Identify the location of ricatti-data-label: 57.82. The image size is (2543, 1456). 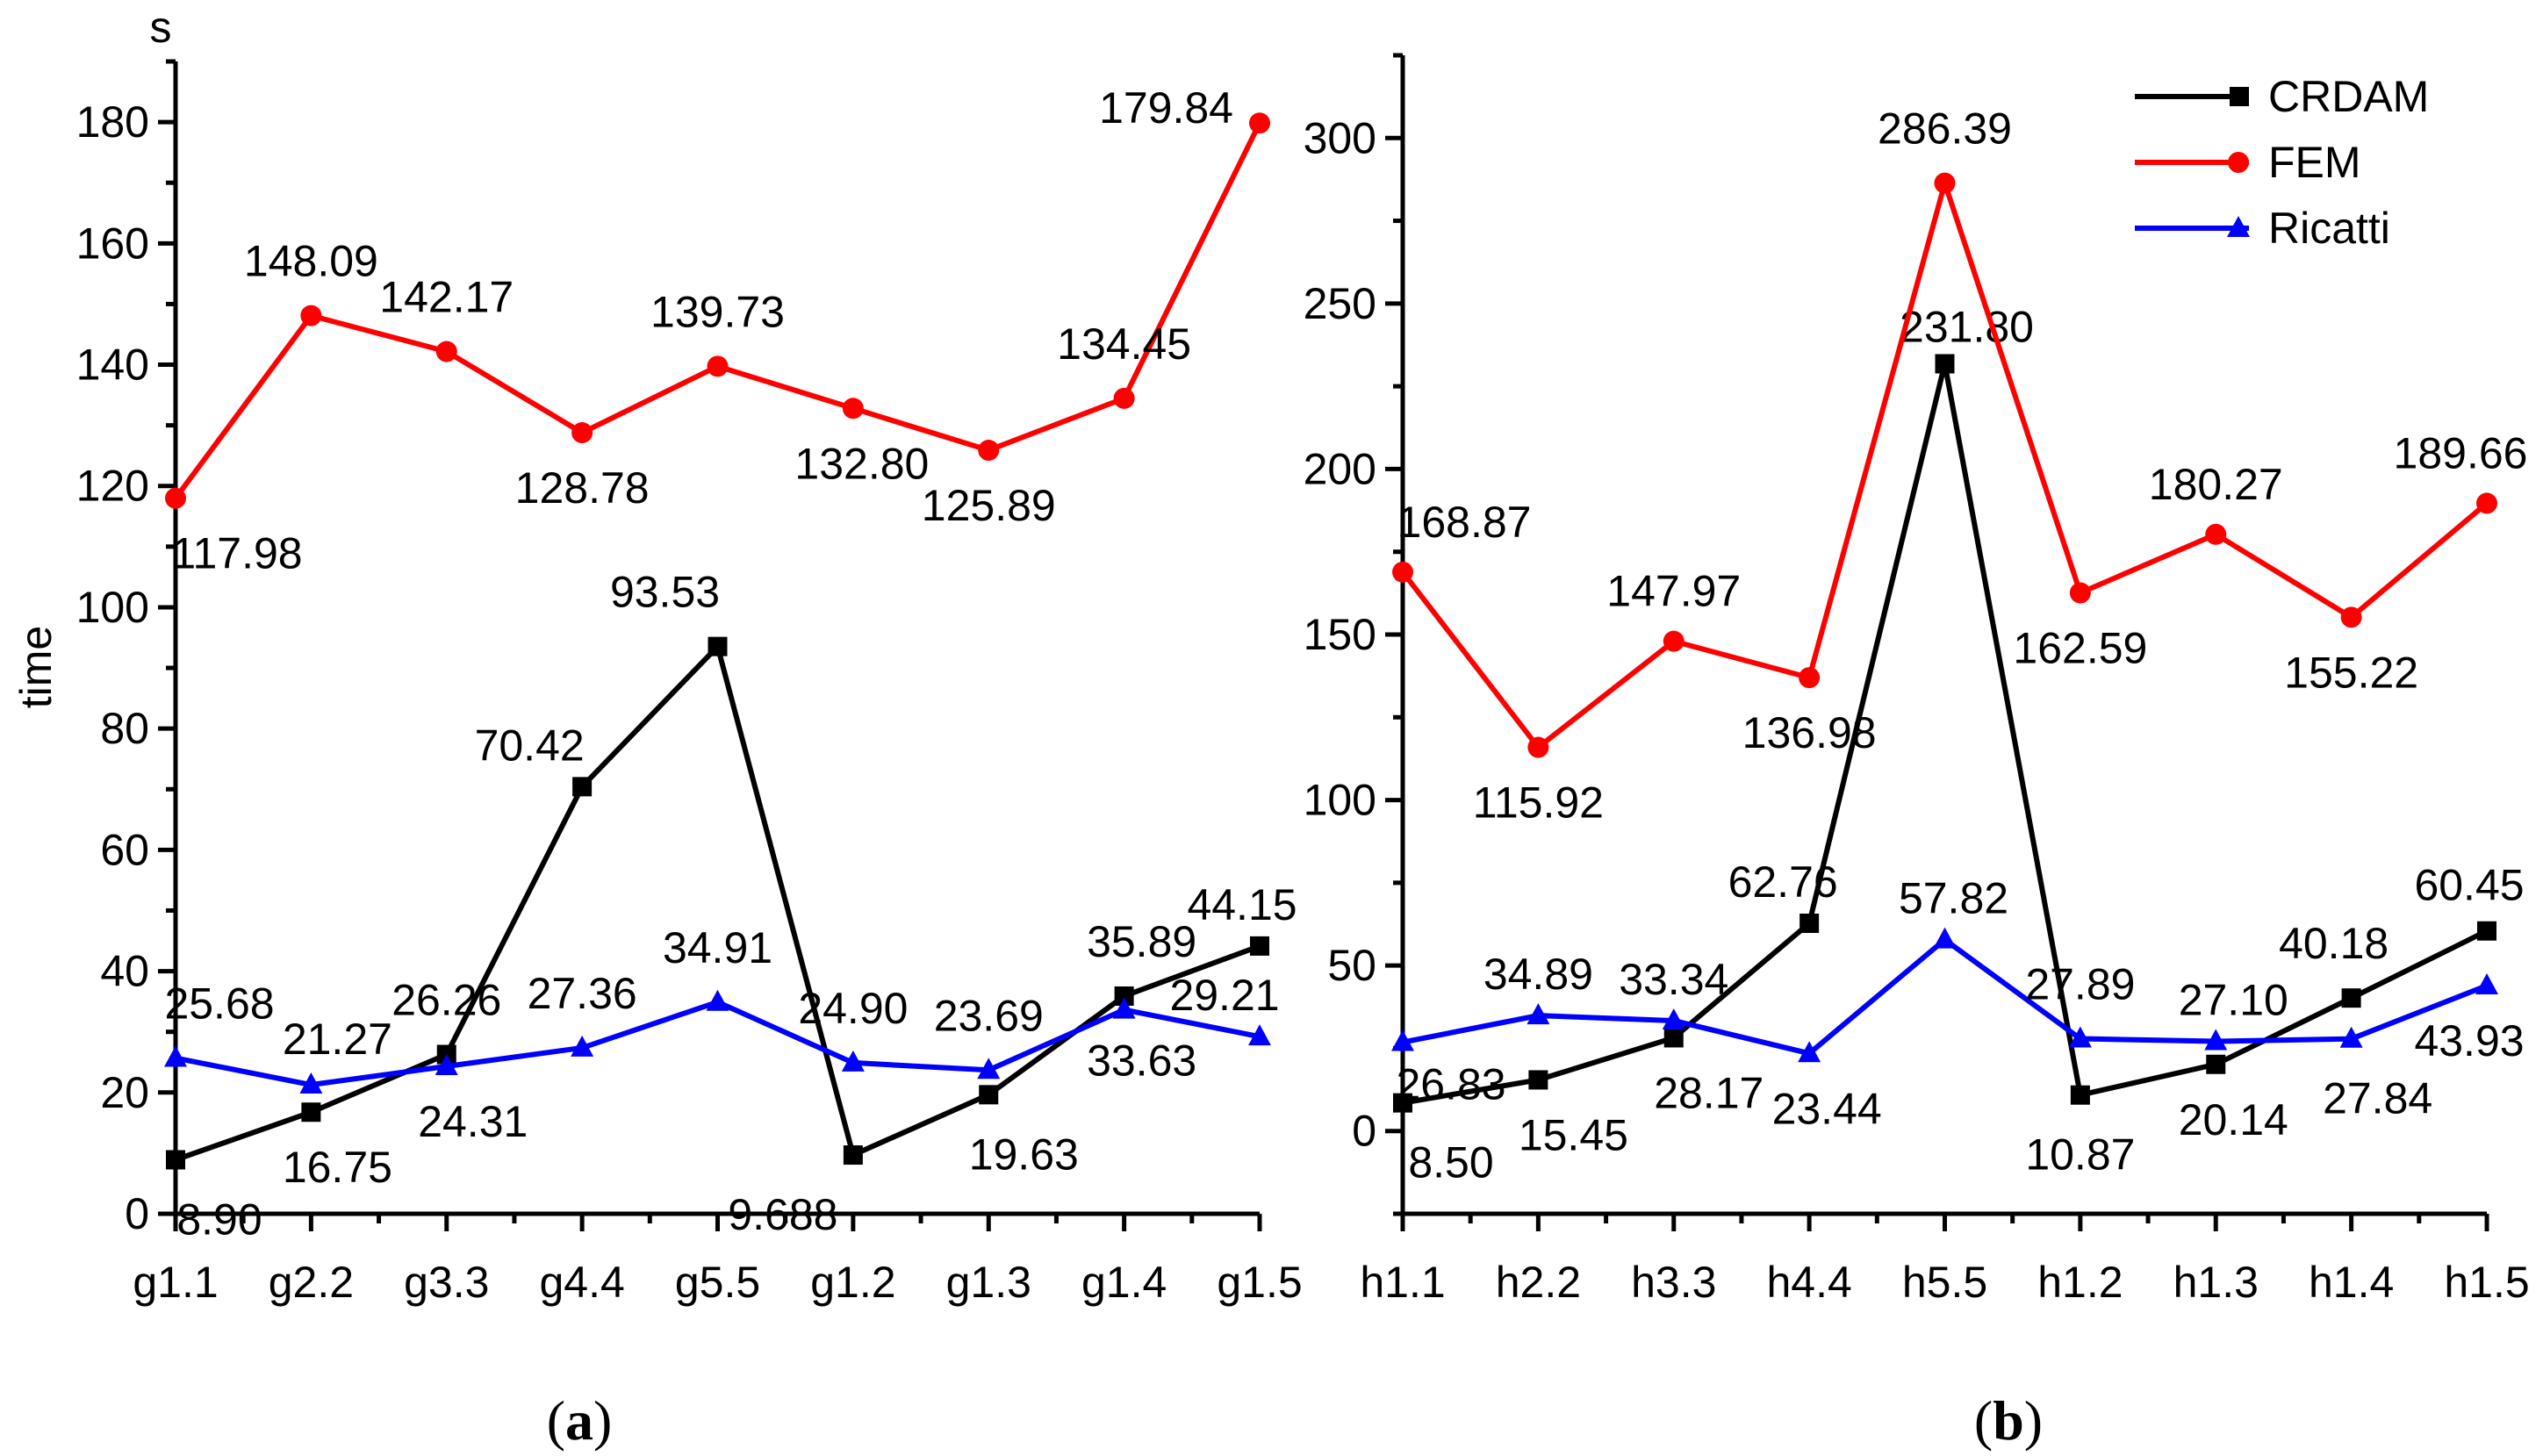
(1953, 898).